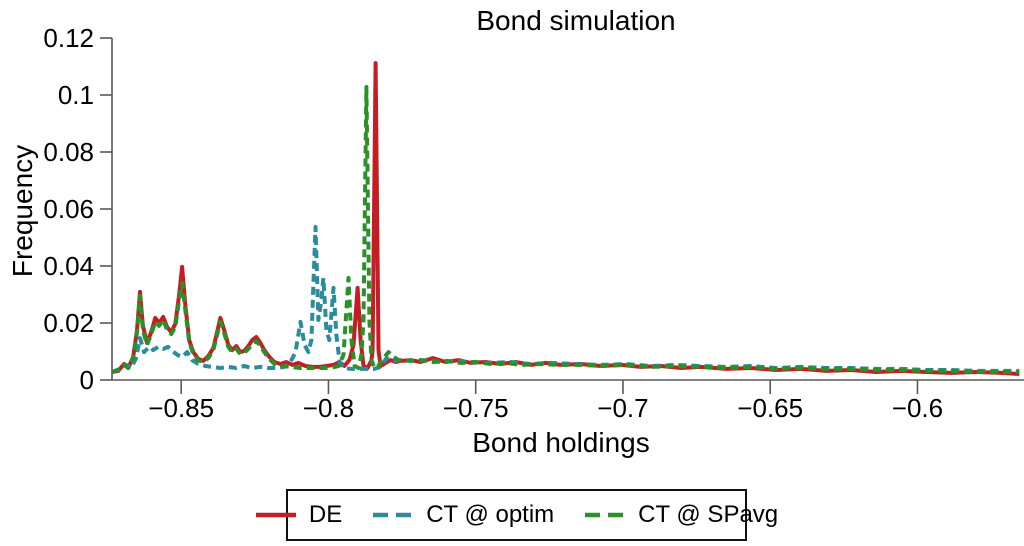 Image resolution: width=1024 pixels, height=546 pixels. I want to click on y-tick-label: 0.04, so click(68, 266).